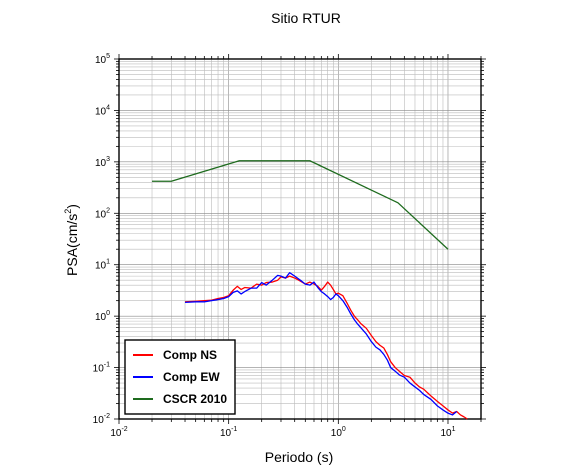 The width and height of the screenshot is (586, 475). What do you see at coordinates (306, 18) in the screenshot?
I see `chart-title: Sitio RTUR` at bounding box center [306, 18].